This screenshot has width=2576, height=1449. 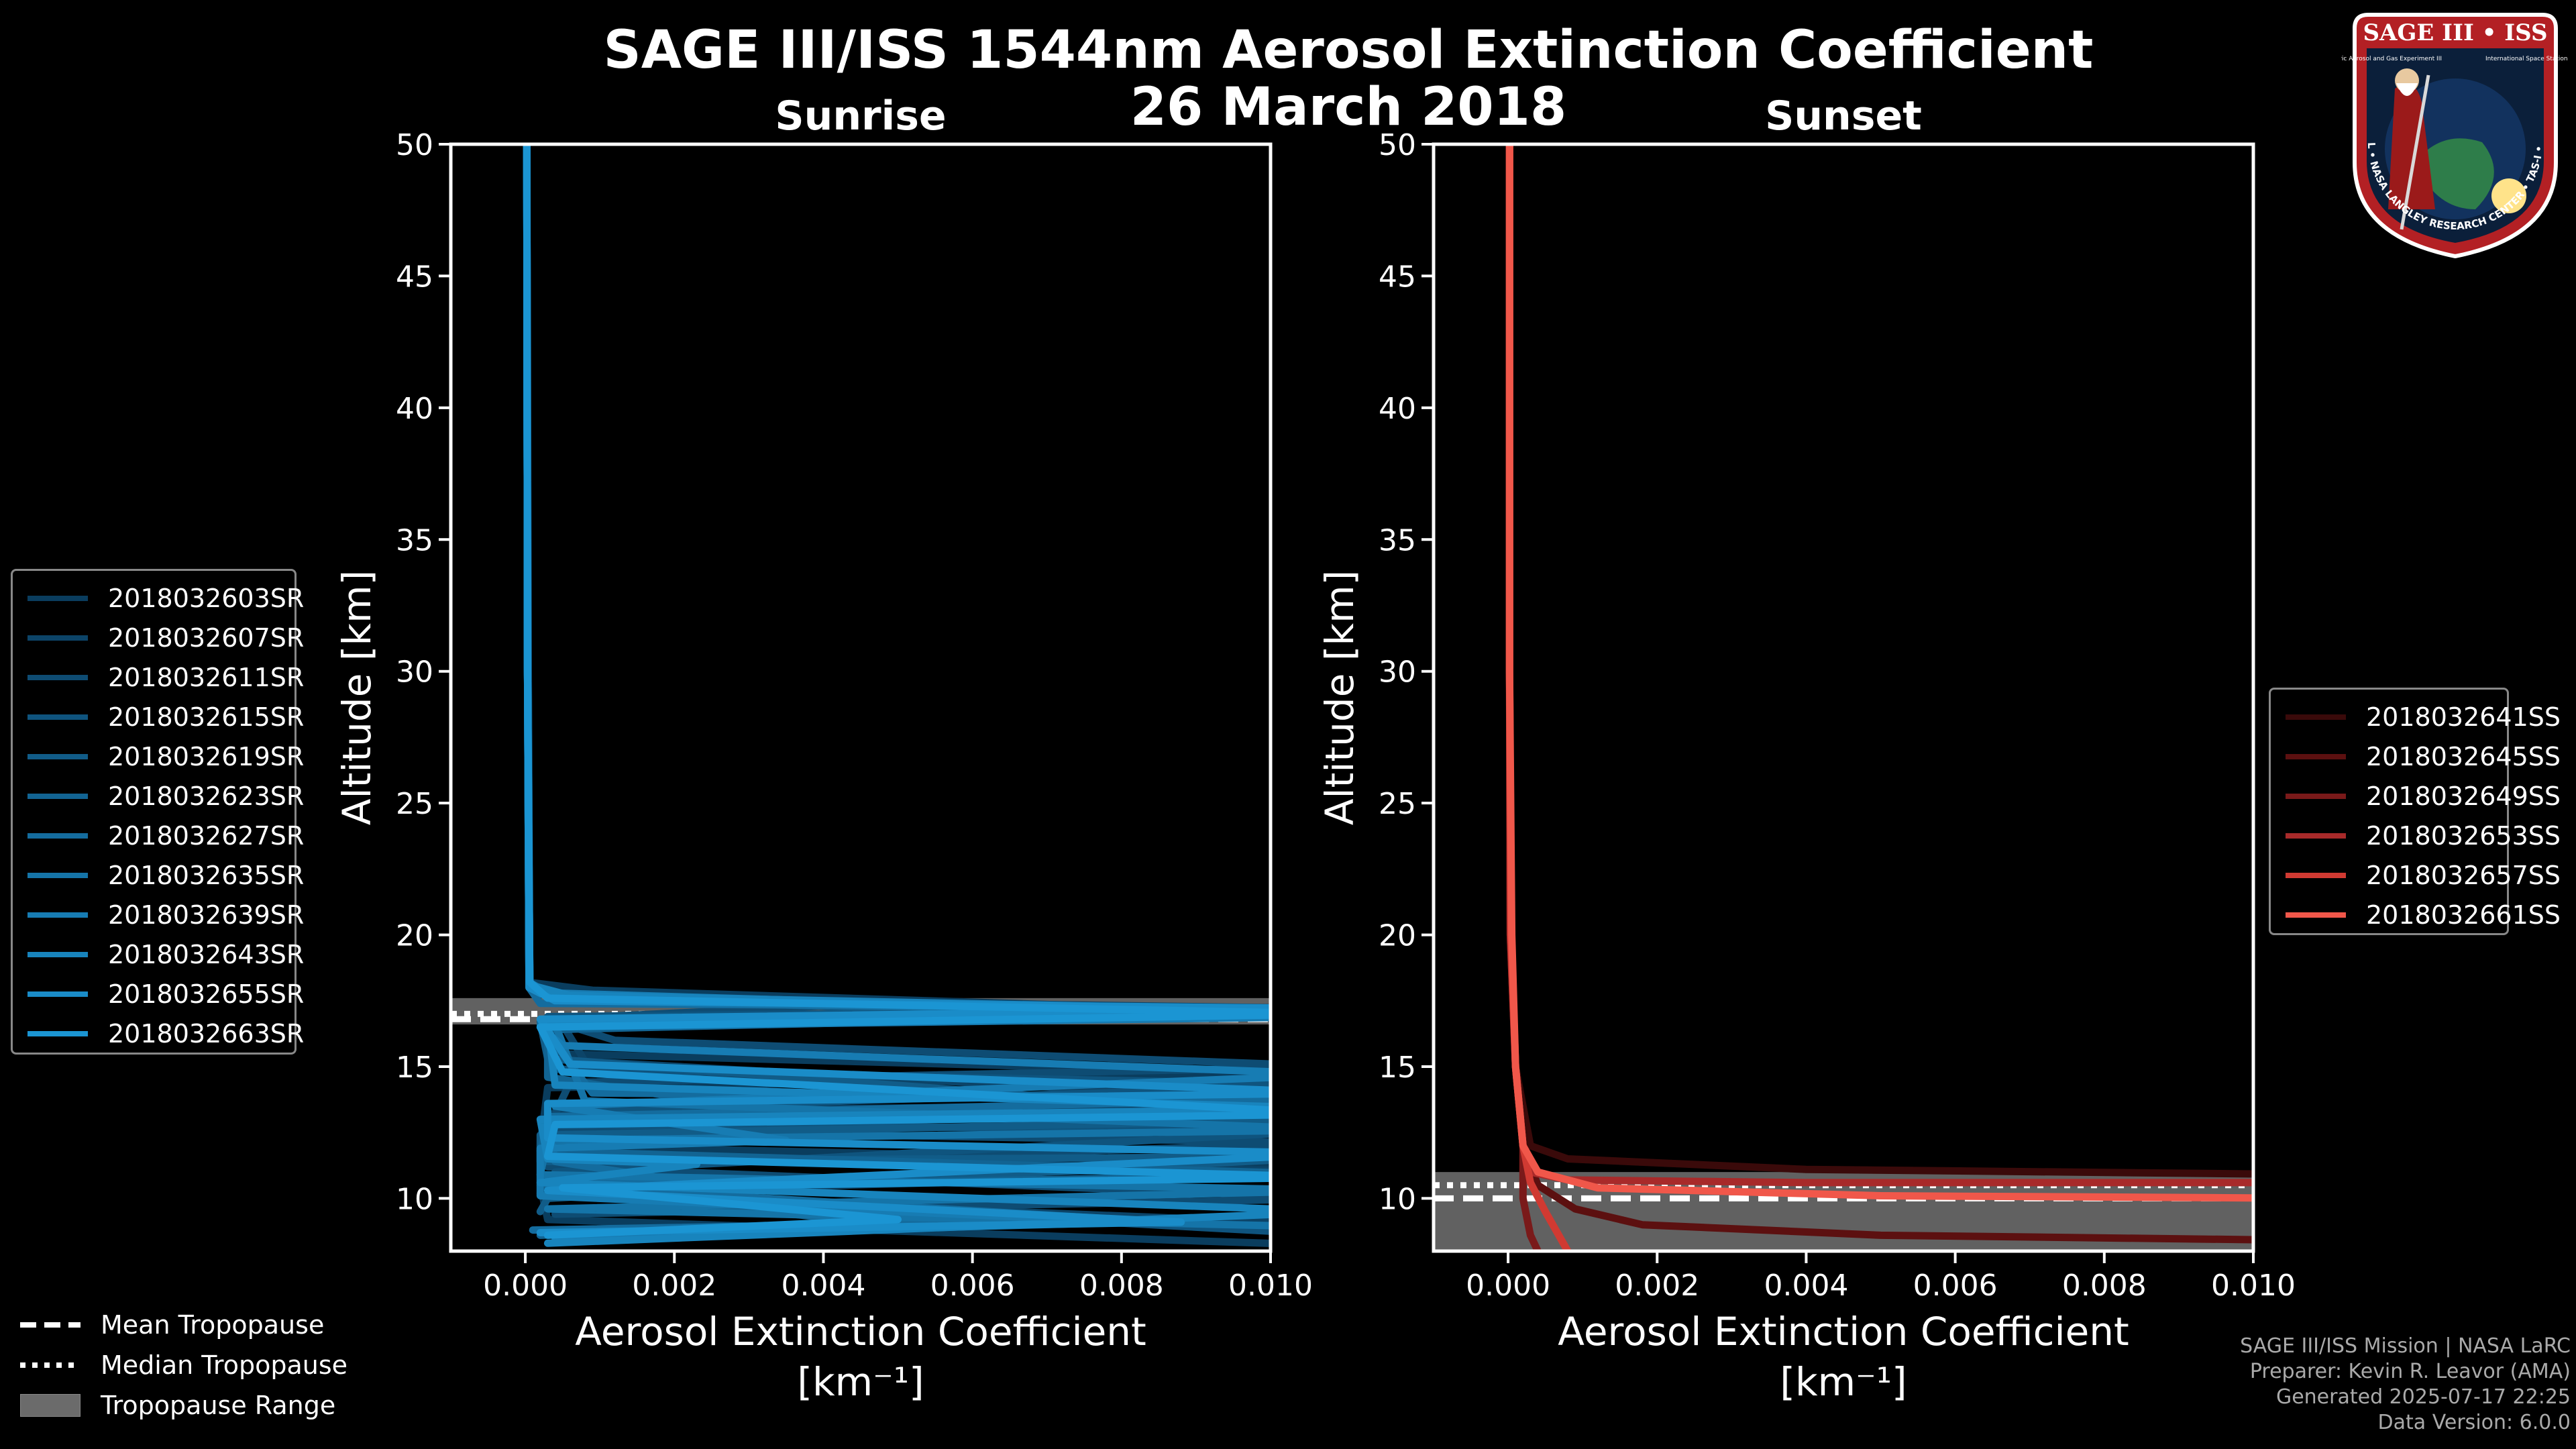 What do you see at coordinates (1508, 1286) in the screenshot?
I see `sunset-xtick-label-0: 0.000` at bounding box center [1508, 1286].